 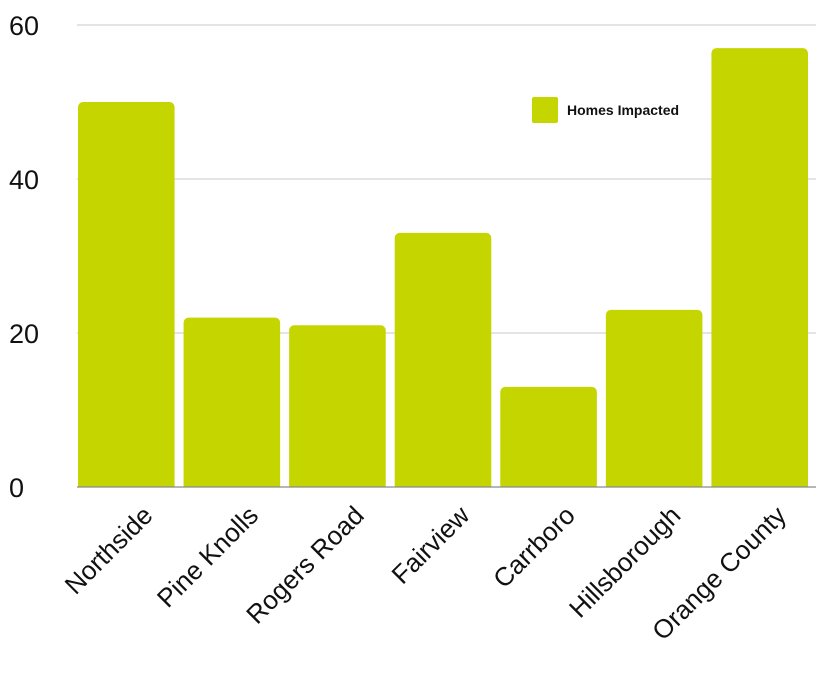 What do you see at coordinates (109, 550) in the screenshot?
I see `x-tick-label: Northside` at bounding box center [109, 550].